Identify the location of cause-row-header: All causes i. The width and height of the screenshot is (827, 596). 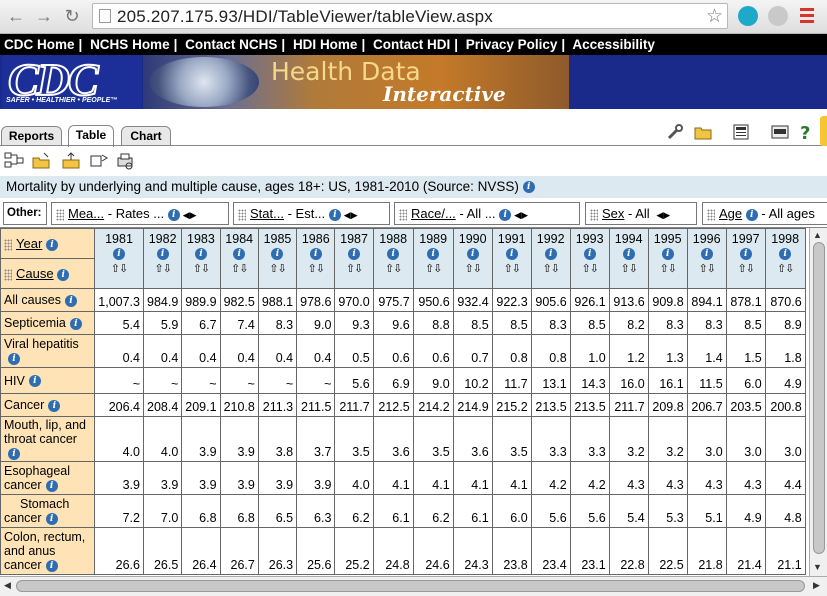
(47, 300).